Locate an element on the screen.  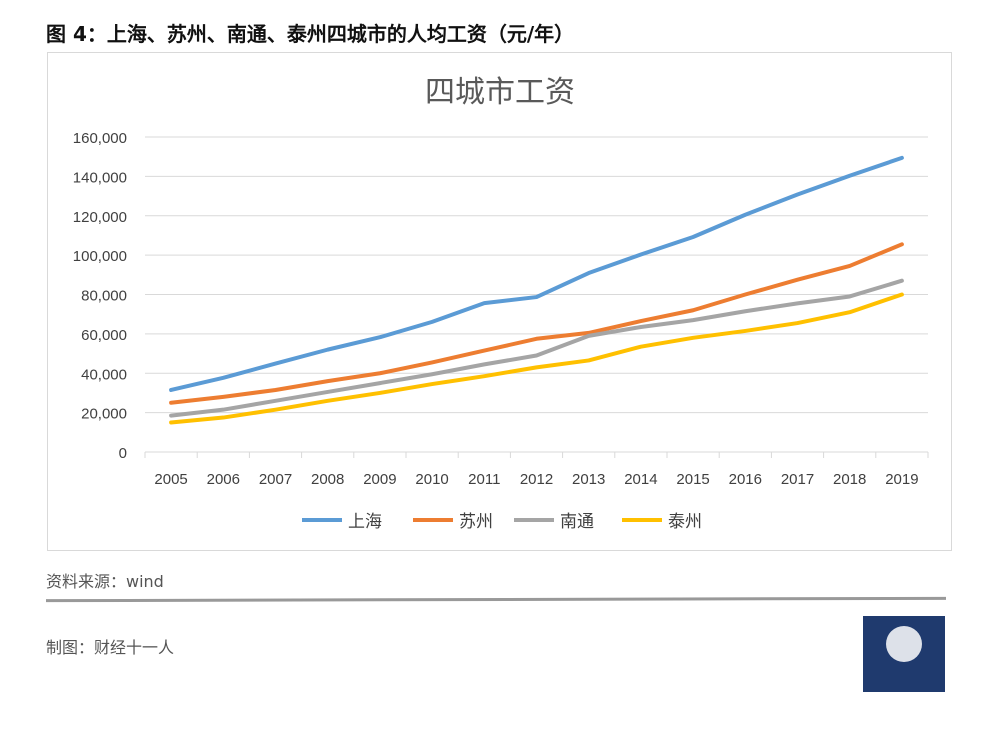
y-tick-label: 0 is located at coordinates (123, 453).